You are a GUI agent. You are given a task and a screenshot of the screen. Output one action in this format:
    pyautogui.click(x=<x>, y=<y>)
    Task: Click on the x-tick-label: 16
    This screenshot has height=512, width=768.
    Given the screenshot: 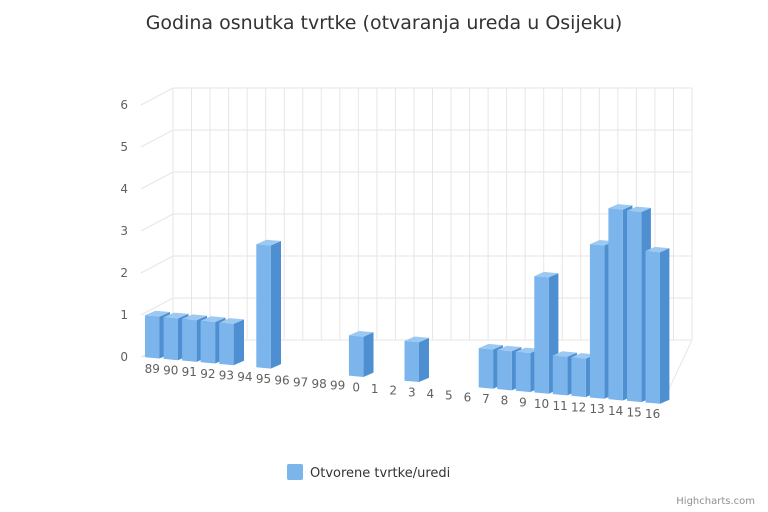 What is the action you would take?
    pyautogui.click(x=652, y=414)
    